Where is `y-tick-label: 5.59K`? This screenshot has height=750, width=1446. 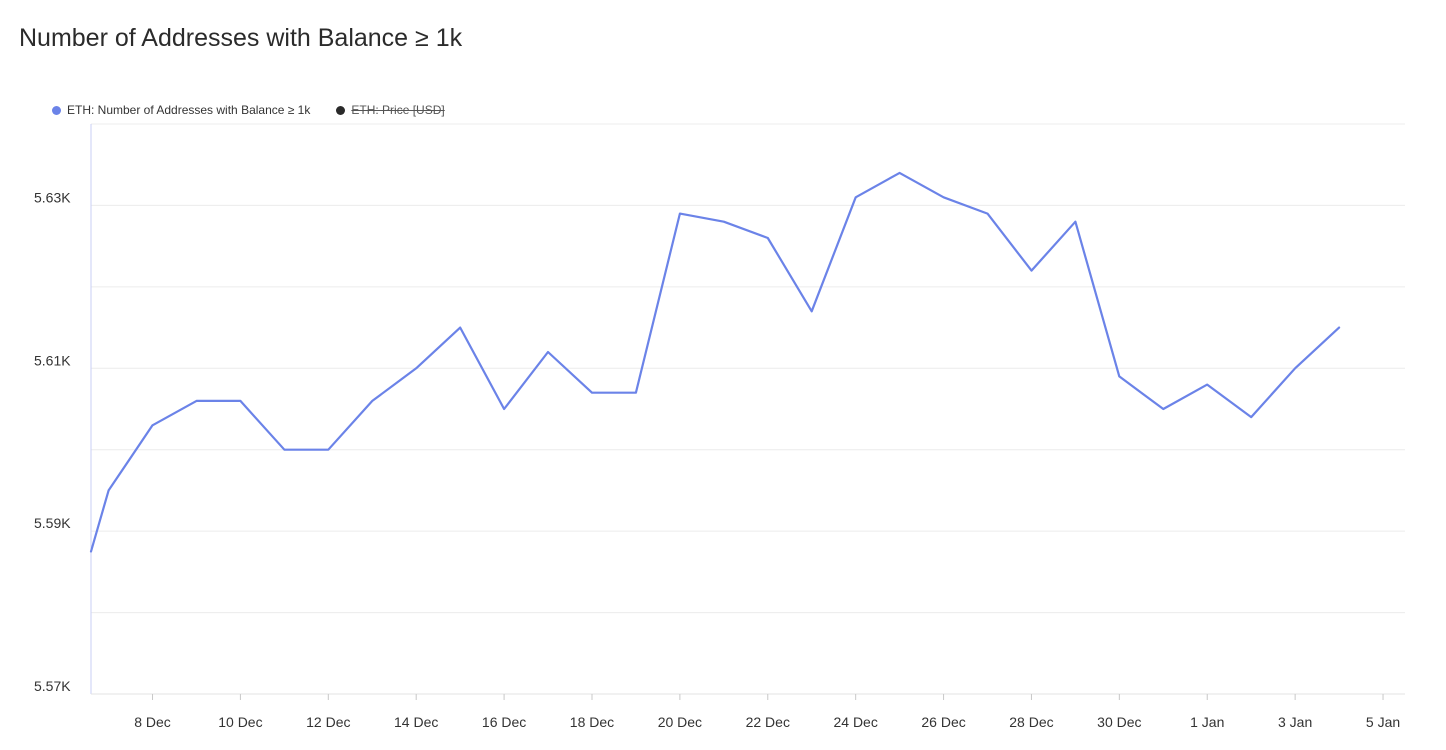
y-tick-label: 5.59K is located at coordinates (52, 523).